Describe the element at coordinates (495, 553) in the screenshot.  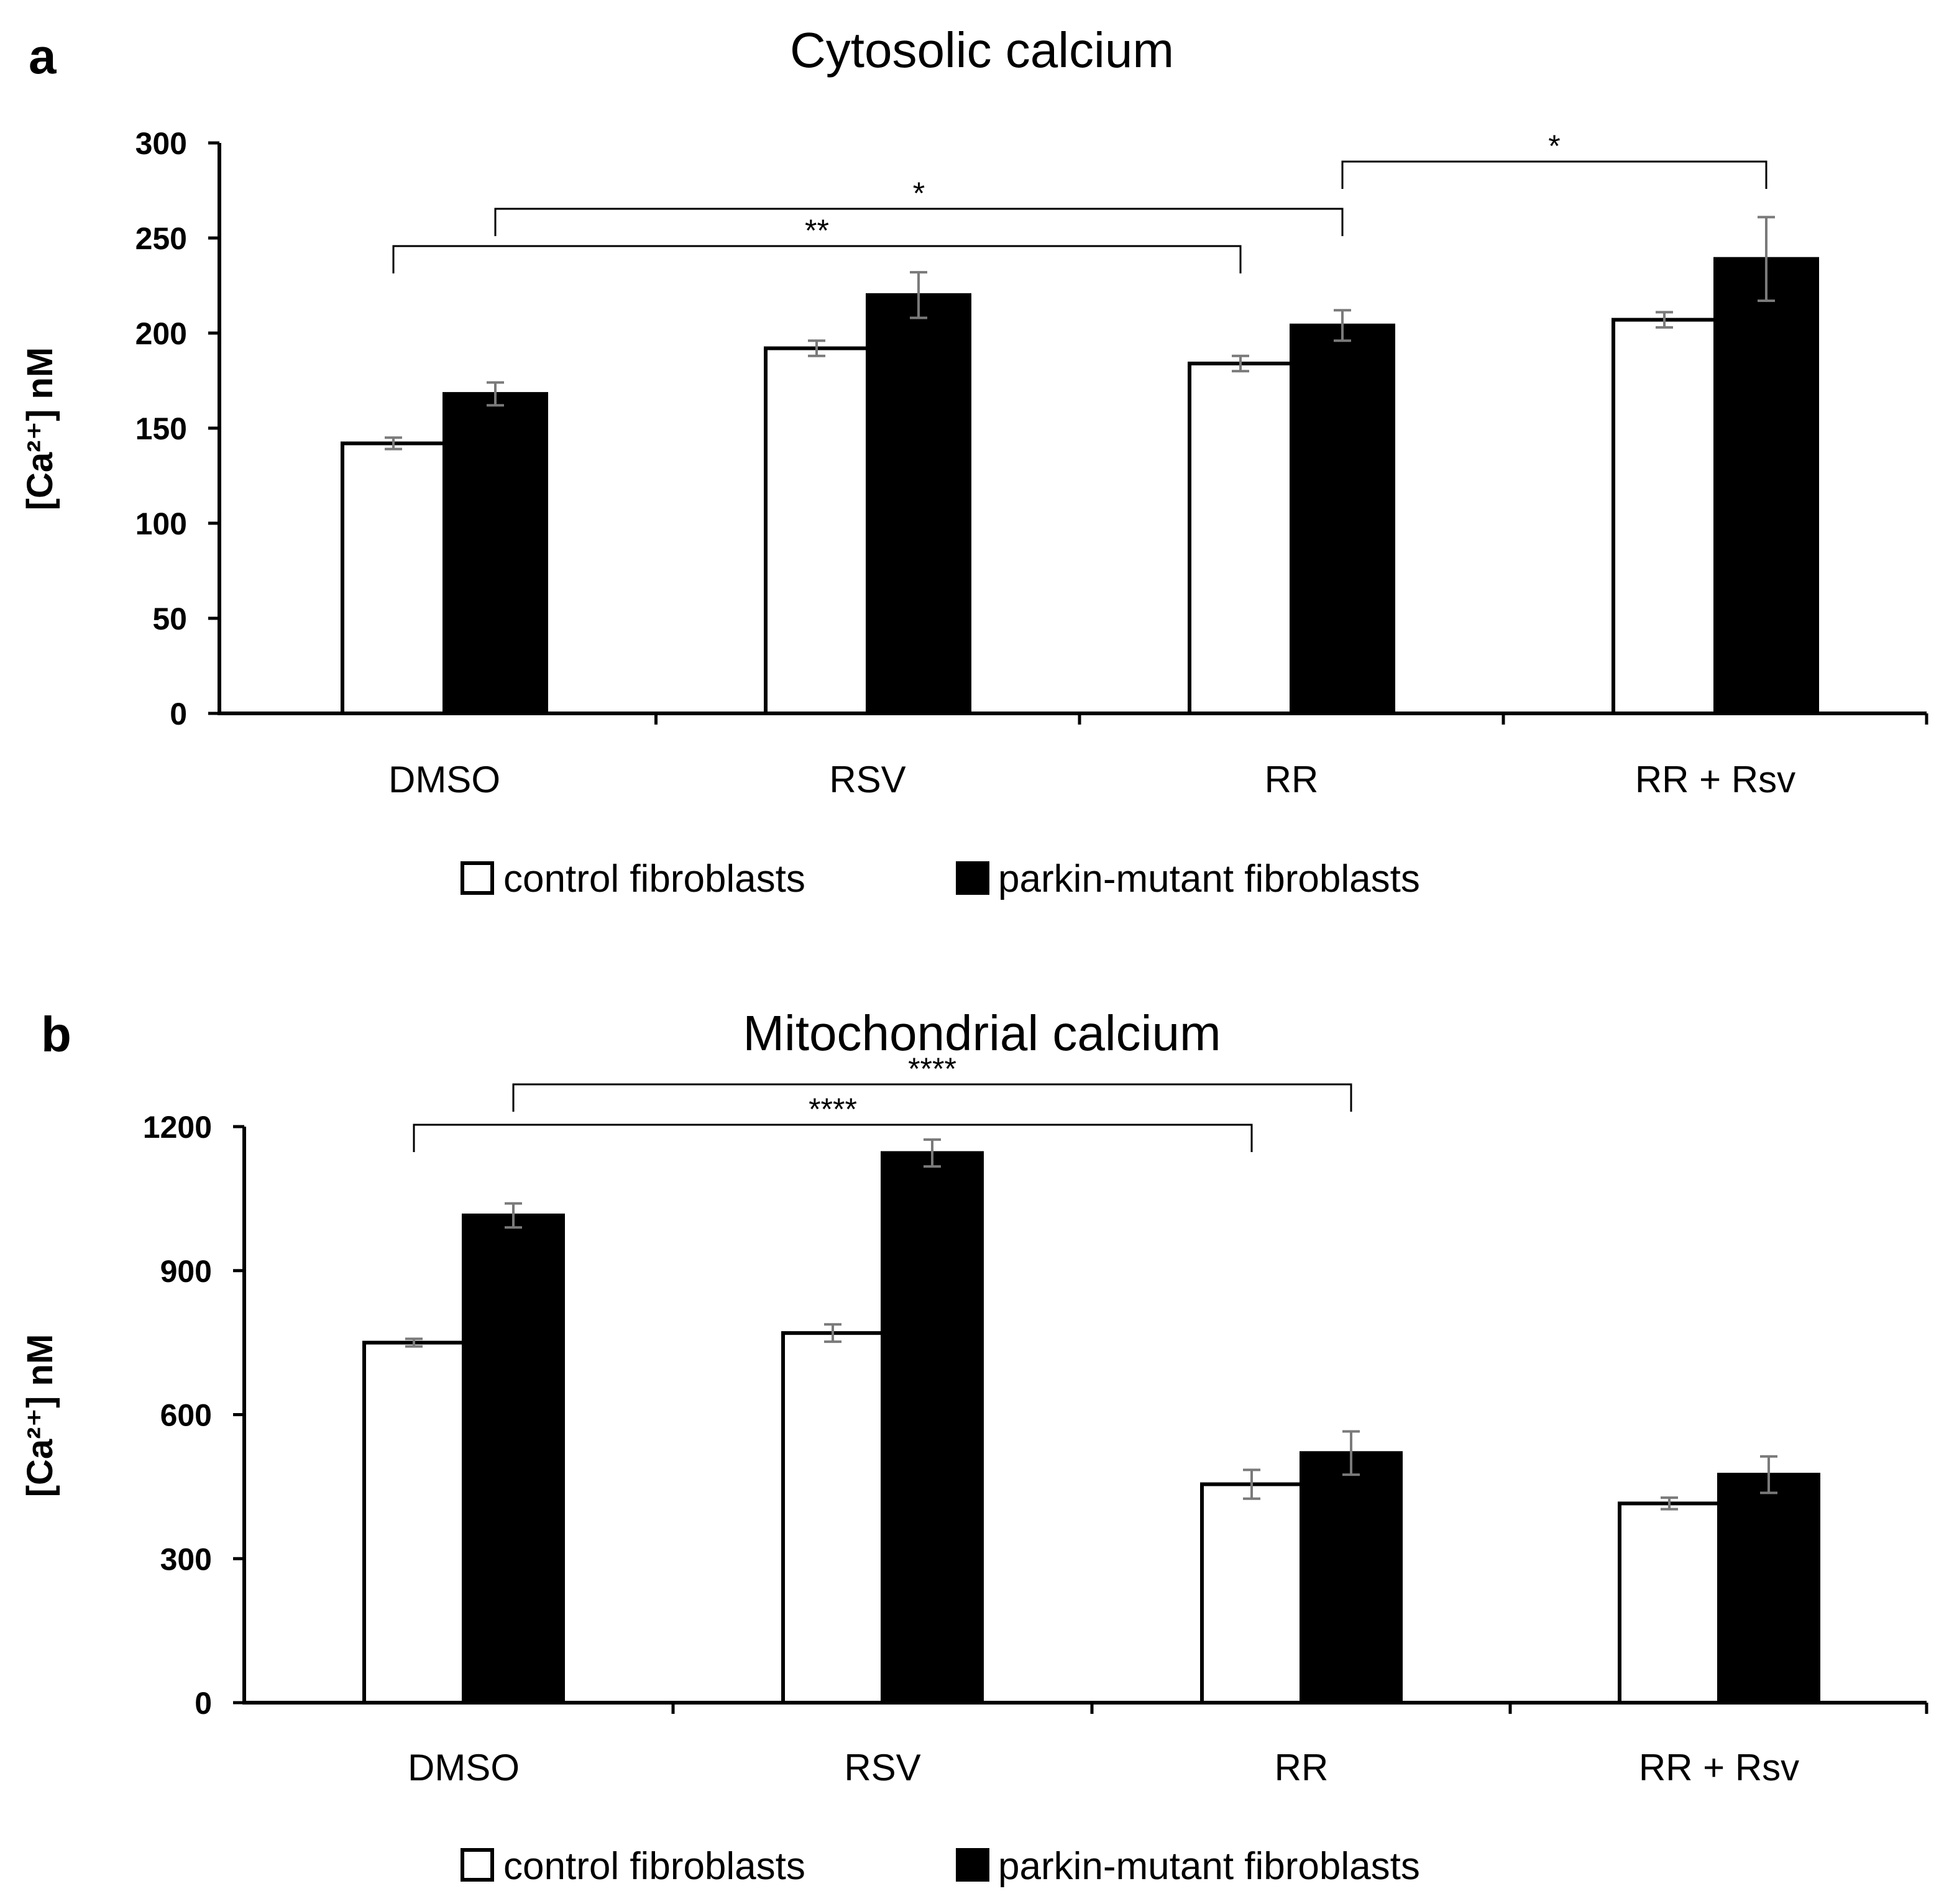
I see `panel-a-bar-dmso-mutant` at that location.